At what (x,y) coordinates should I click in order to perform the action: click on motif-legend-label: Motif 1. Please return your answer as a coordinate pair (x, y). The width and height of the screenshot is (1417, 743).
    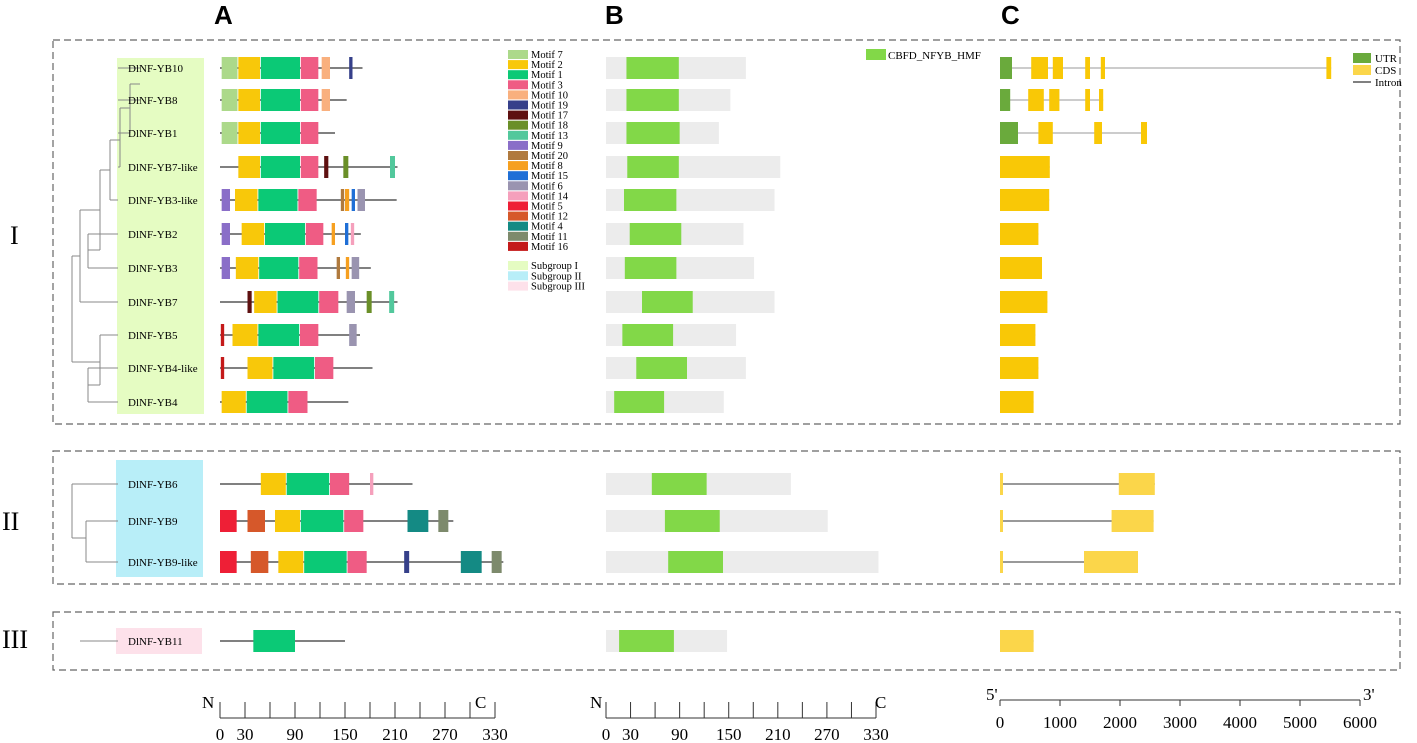
    Looking at the image, I should click on (547, 75).